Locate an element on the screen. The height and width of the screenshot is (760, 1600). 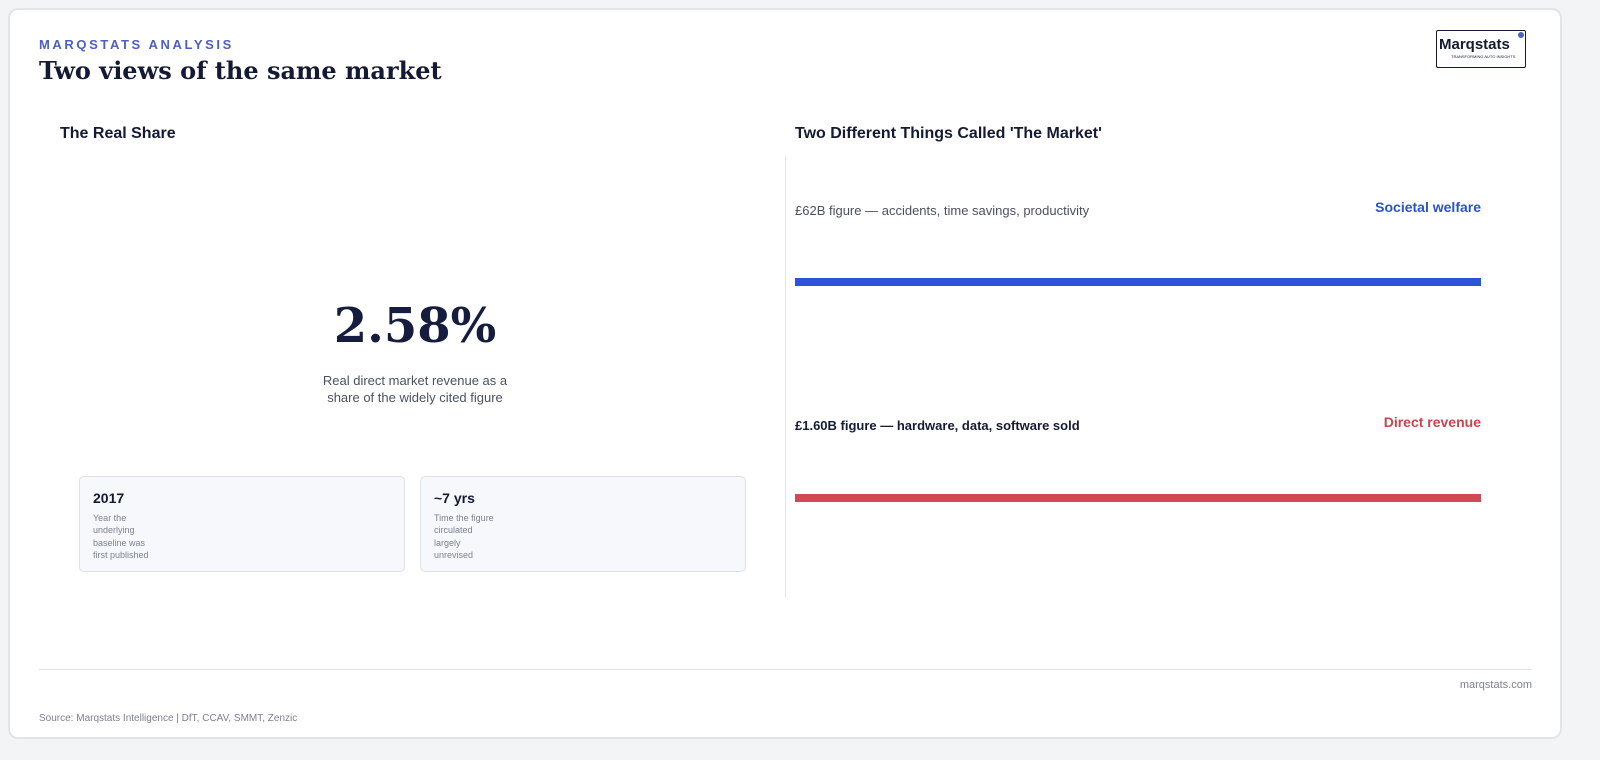
card-value: 2017 is located at coordinates (109, 498).